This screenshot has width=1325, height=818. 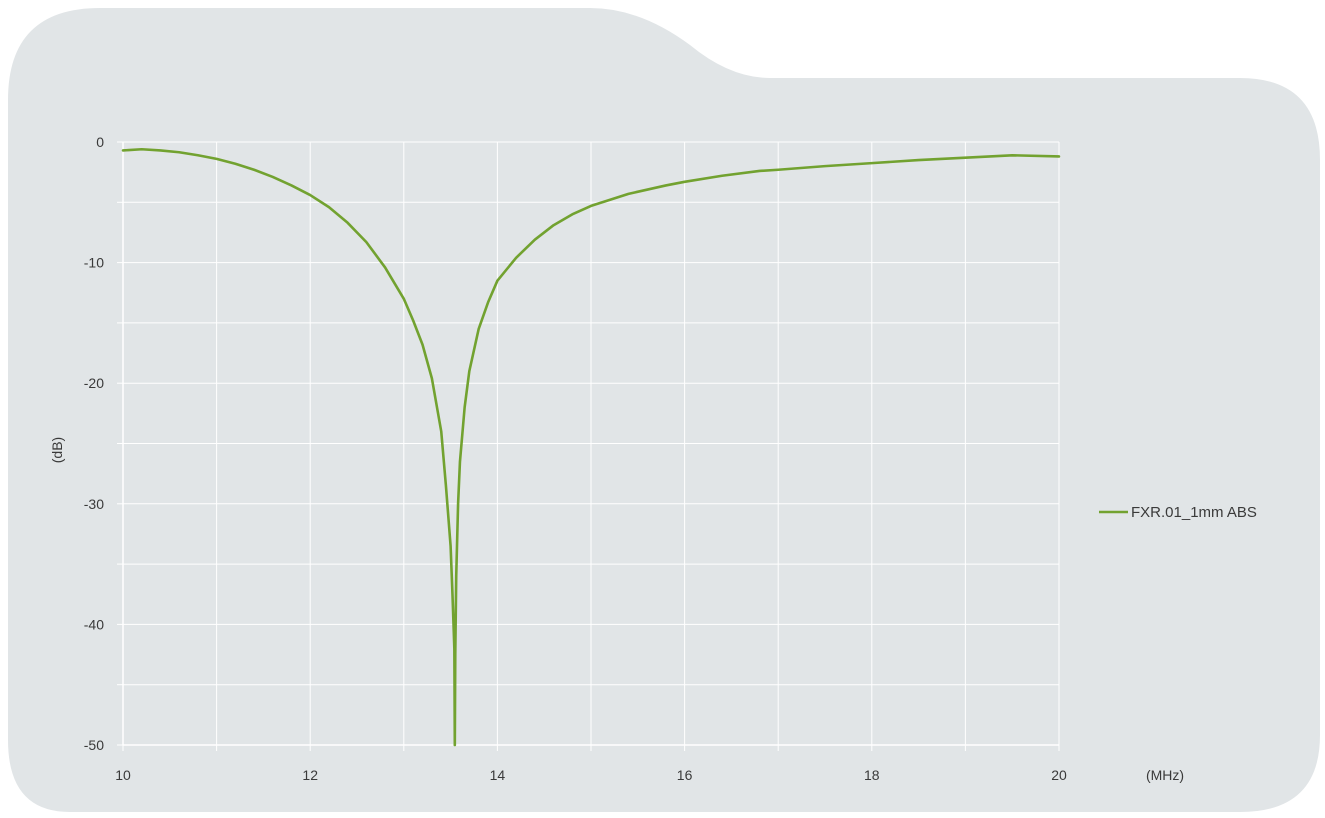 I want to click on y-tick-labels: 0 -10 -20 -30 -40 -50, so click(x=94, y=443).